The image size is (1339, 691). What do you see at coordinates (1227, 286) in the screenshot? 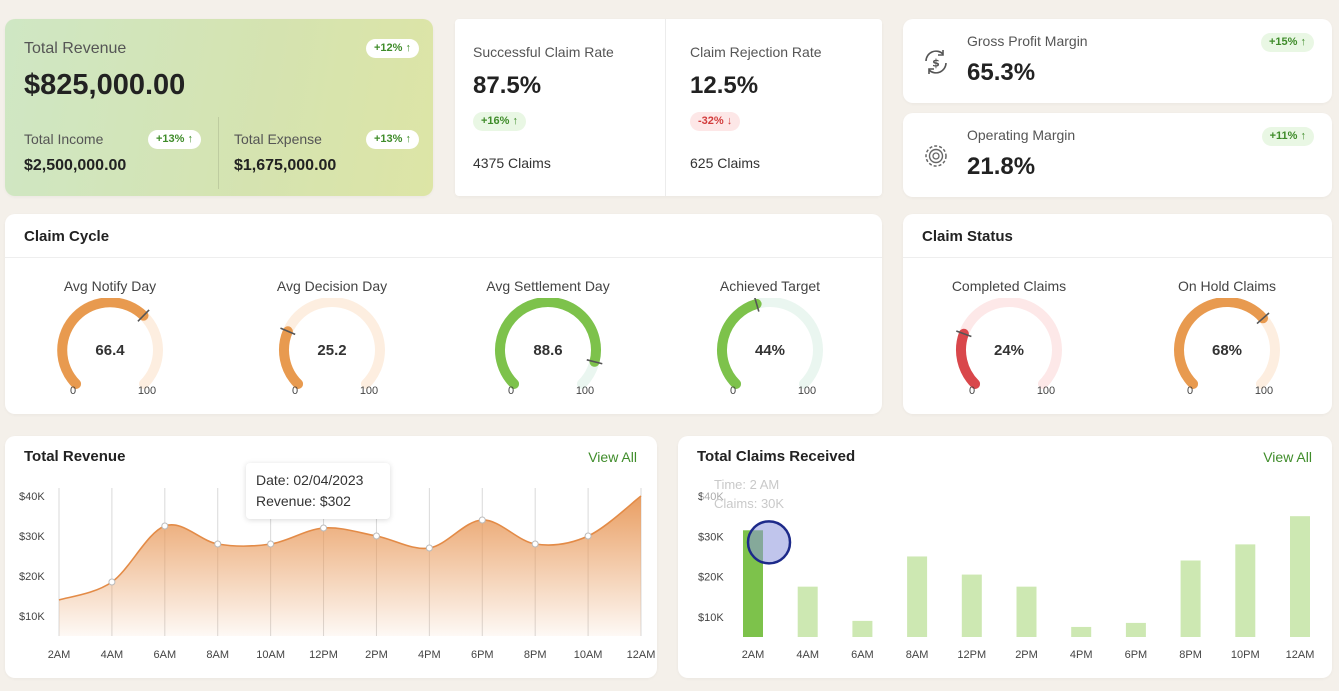
I see `gauge-label: On Hold Claims` at bounding box center [1227, 286].